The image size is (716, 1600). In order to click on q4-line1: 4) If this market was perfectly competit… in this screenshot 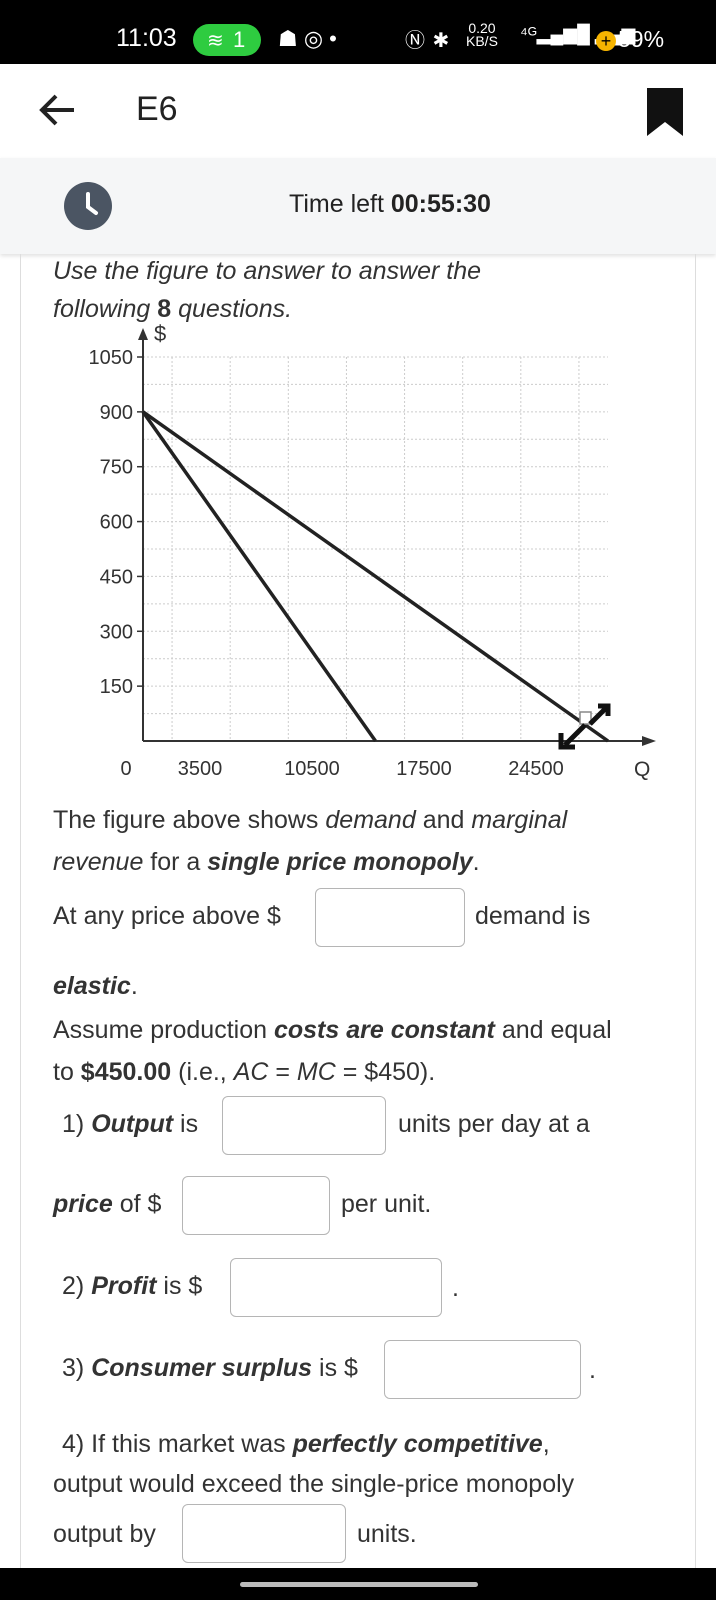, I will do `click(306, 1444)`.